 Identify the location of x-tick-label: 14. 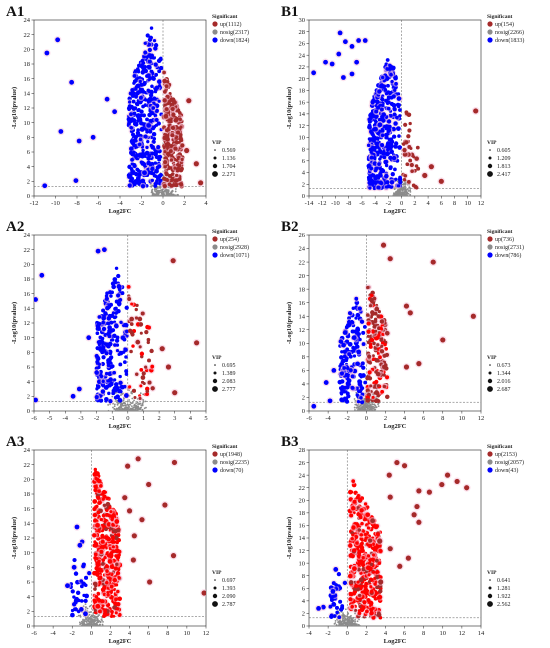
(481, 633).